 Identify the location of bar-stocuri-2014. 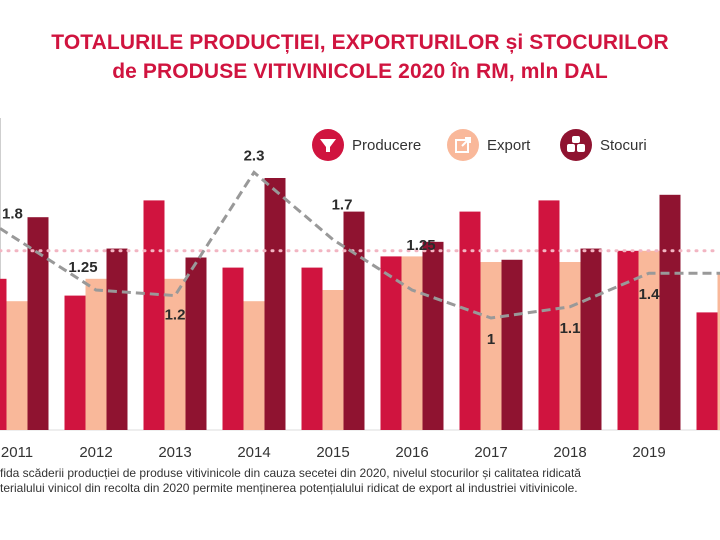
(275, 304).